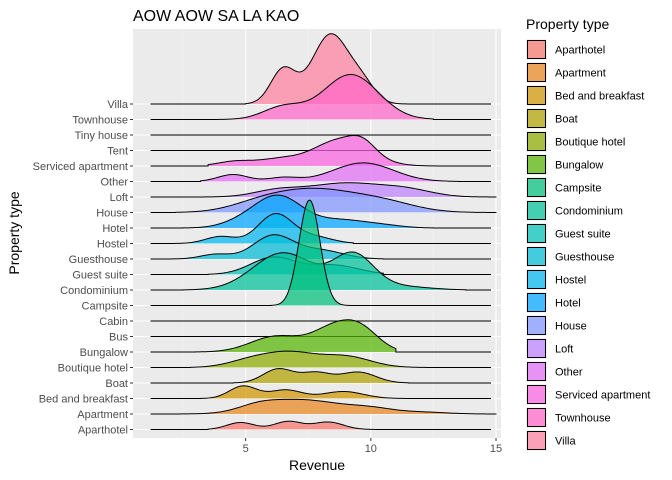  Describe the element at coordinates (114, 182) in the screenshot. I see `y-tick-label: Other` at that location.